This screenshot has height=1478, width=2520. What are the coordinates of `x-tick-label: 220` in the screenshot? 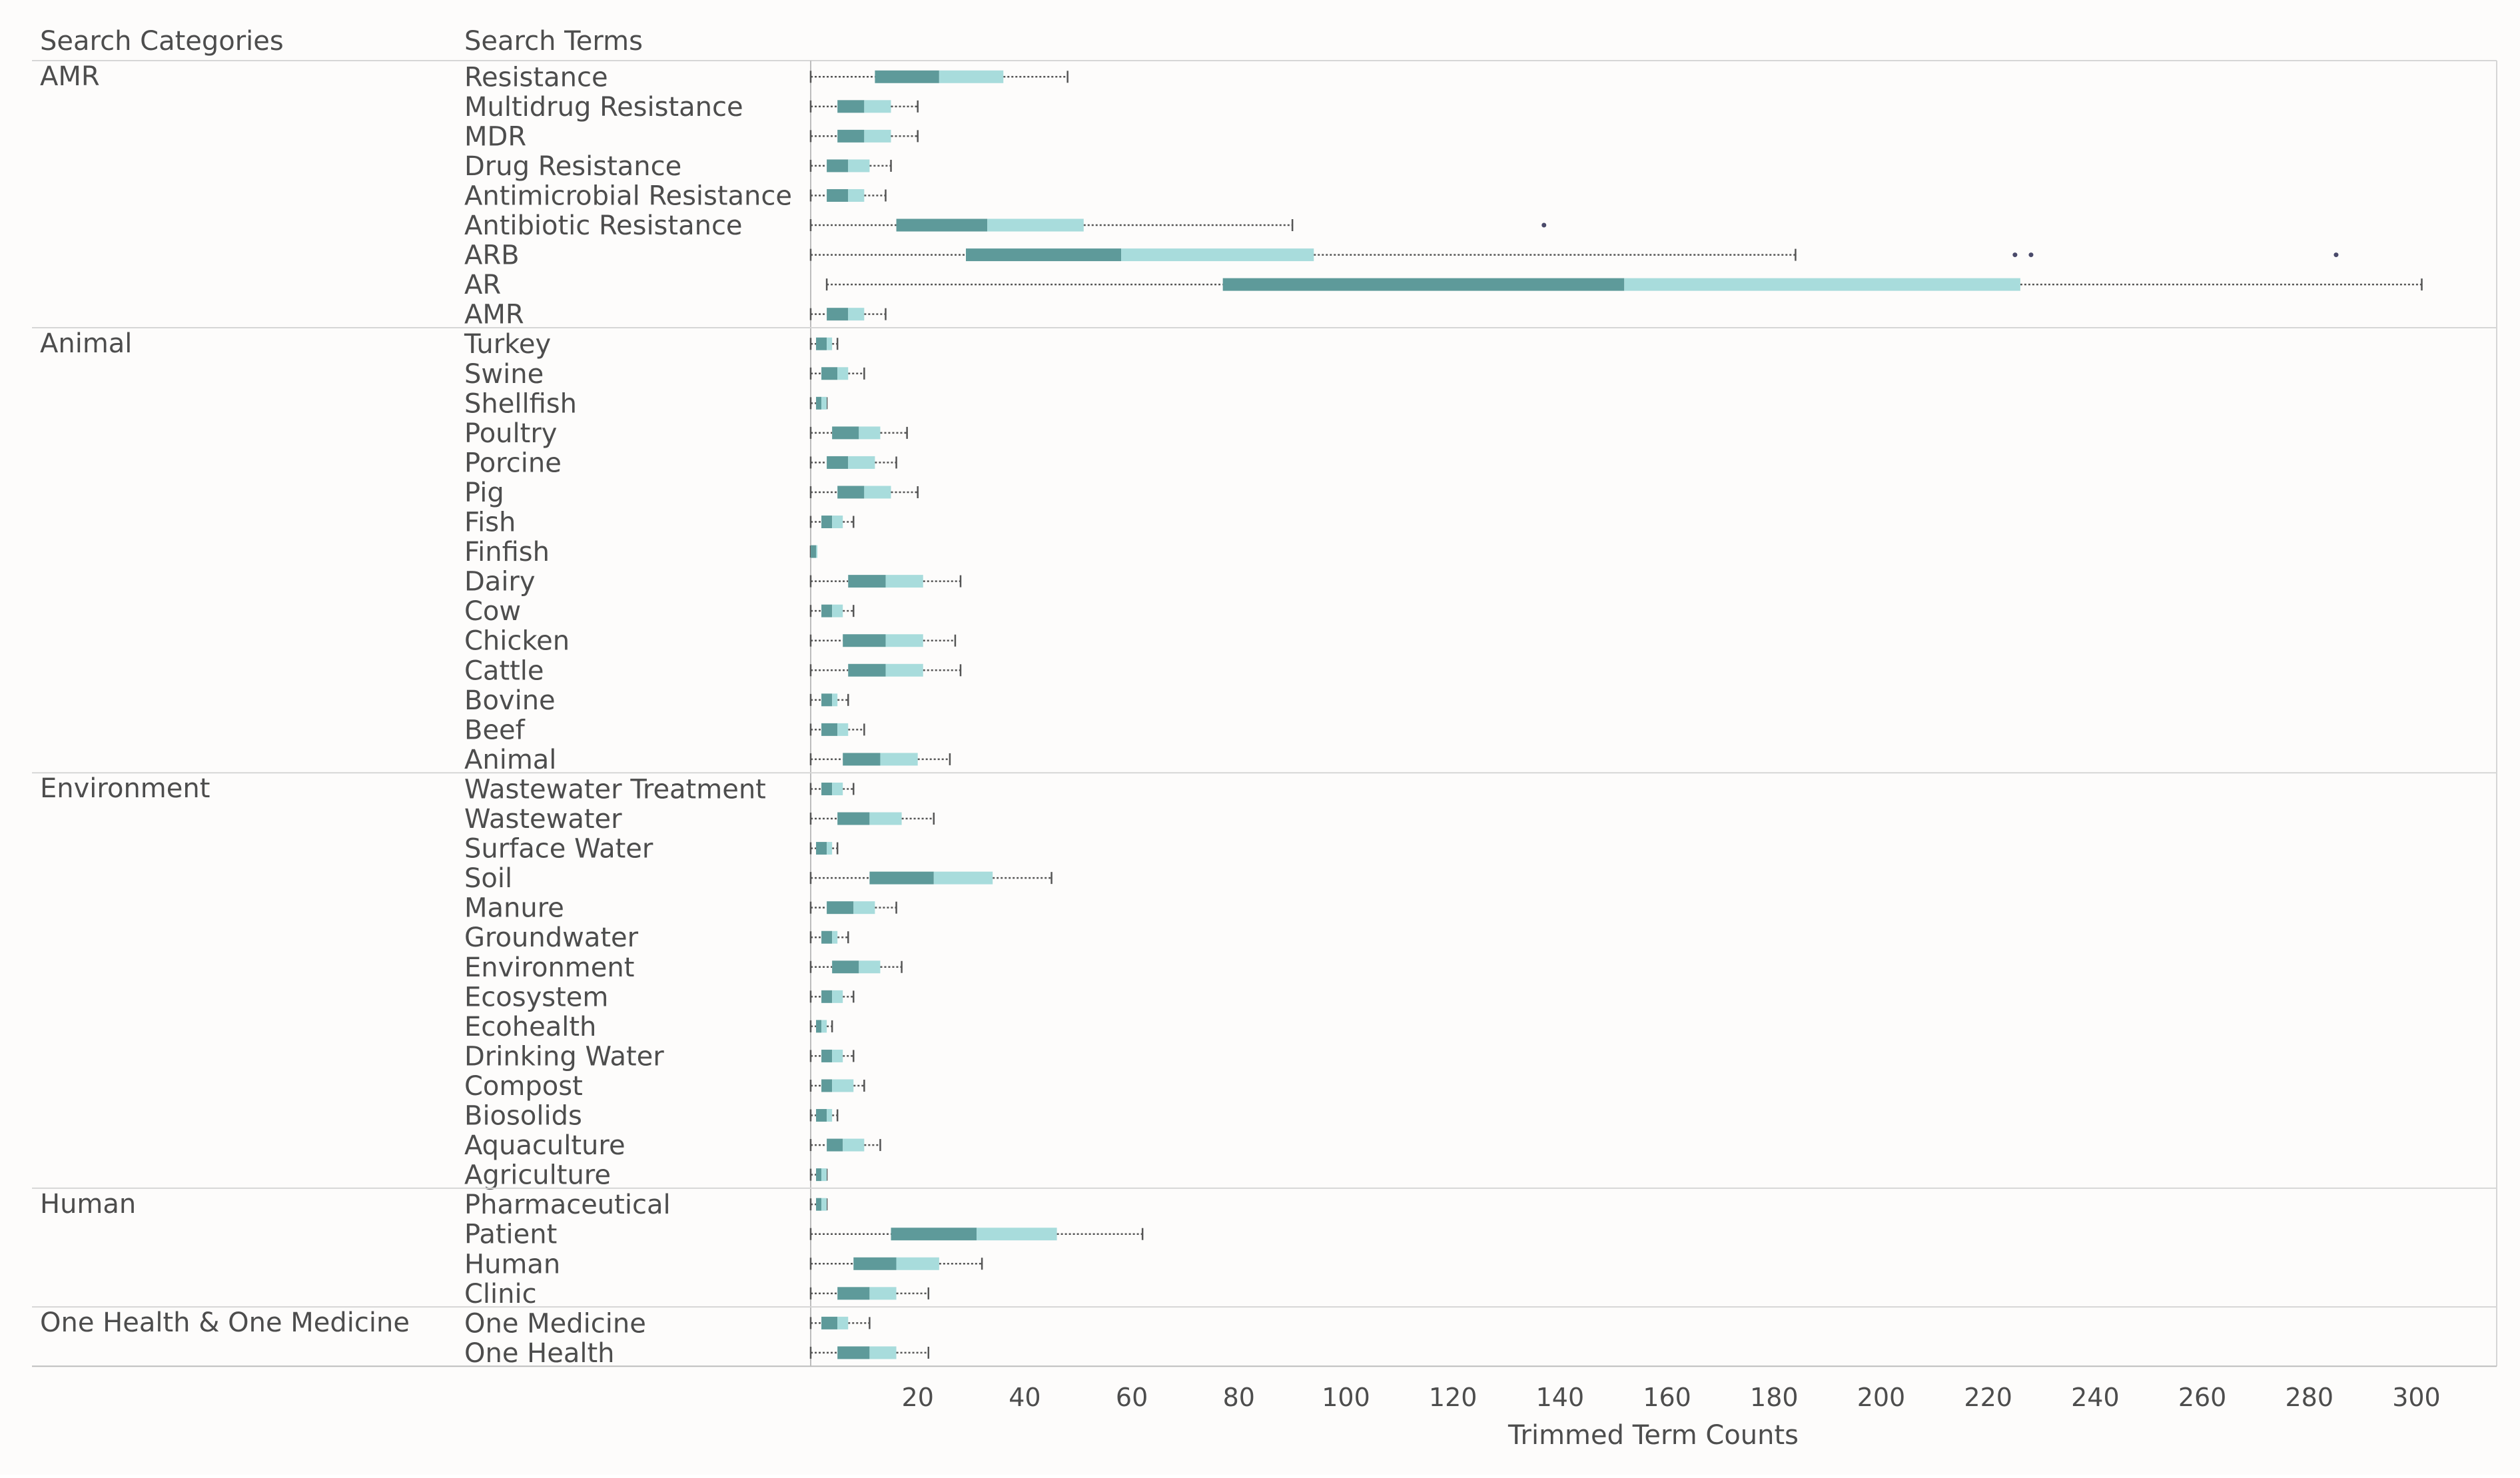 It's located at (1988, 1398).